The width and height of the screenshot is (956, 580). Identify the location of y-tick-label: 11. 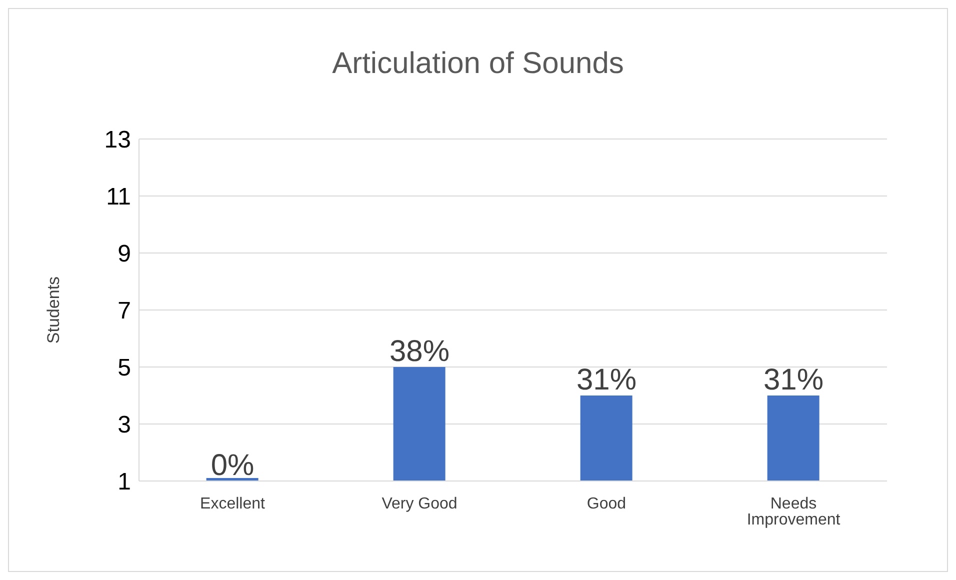
(118, 197).